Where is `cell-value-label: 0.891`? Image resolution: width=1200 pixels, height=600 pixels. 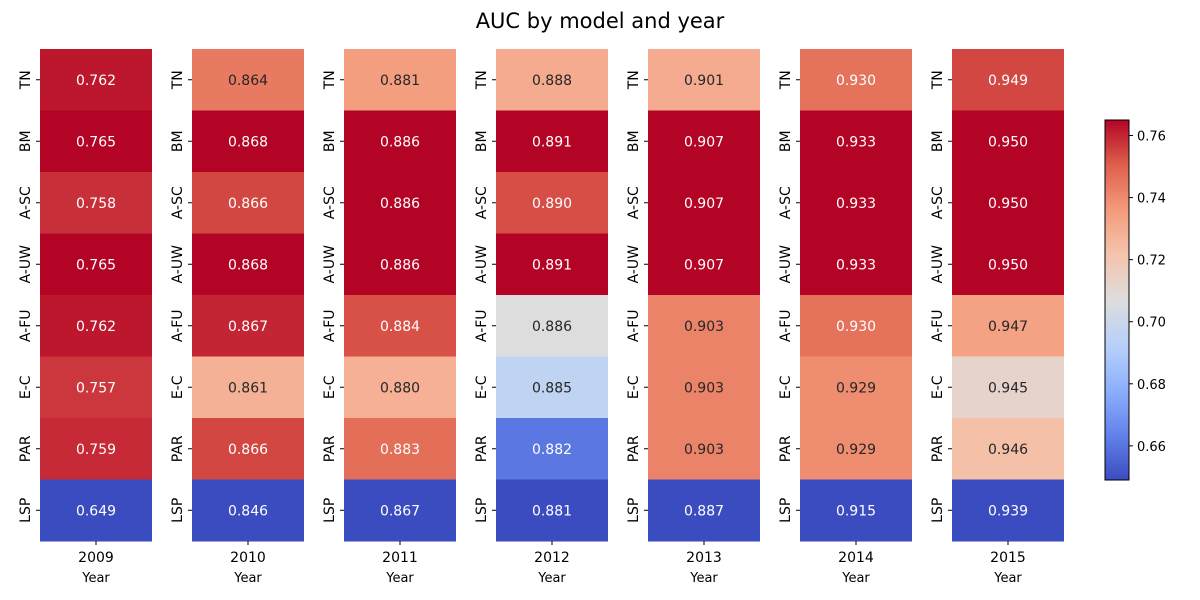 cell-value-label: 0.891 is located at coordinates (552, 265).